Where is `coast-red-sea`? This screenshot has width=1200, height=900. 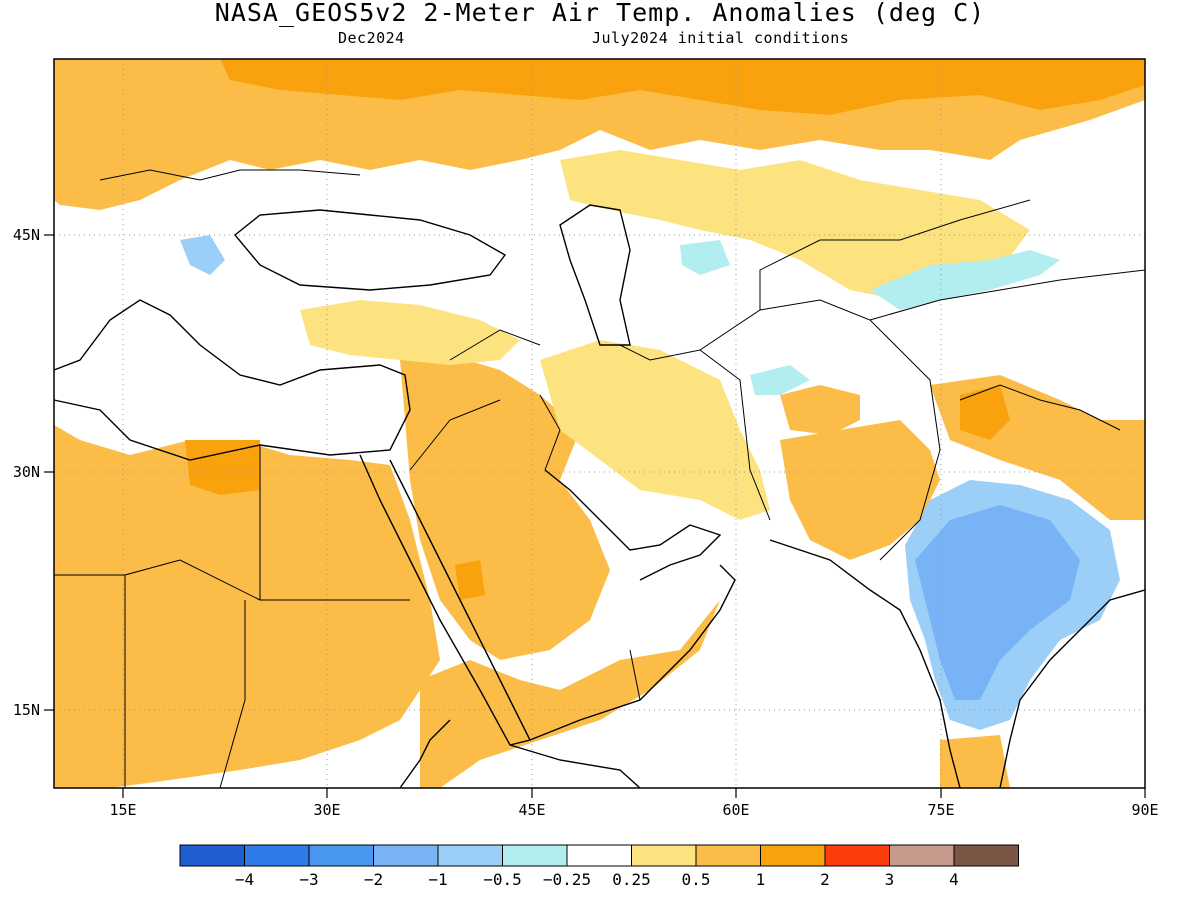 coast-red-sea is located at coordinates (445, 600).